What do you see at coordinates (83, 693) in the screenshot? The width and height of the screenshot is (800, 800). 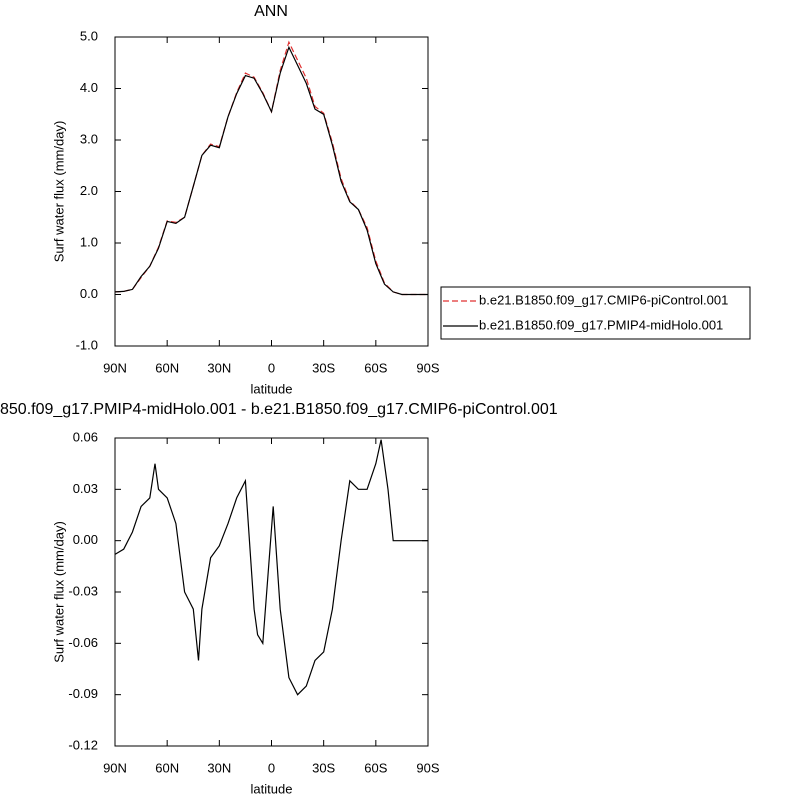 I see `y-tick-label: -0.09` at bounding box center [83, 693].